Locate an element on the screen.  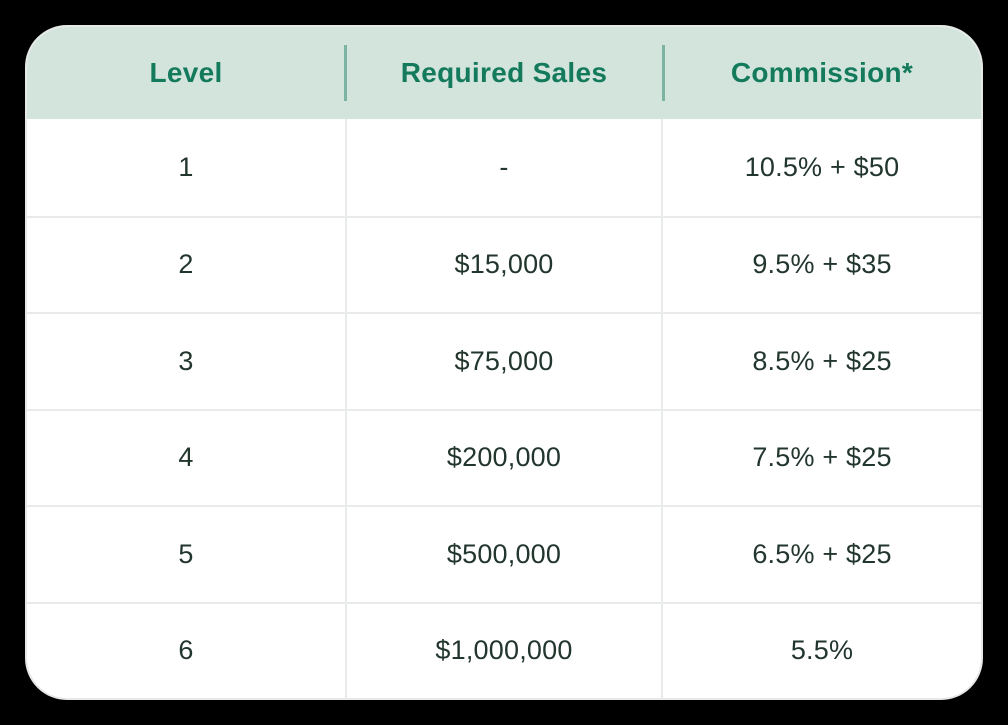
cell-level: 4 is located at coordinates (186, 457).